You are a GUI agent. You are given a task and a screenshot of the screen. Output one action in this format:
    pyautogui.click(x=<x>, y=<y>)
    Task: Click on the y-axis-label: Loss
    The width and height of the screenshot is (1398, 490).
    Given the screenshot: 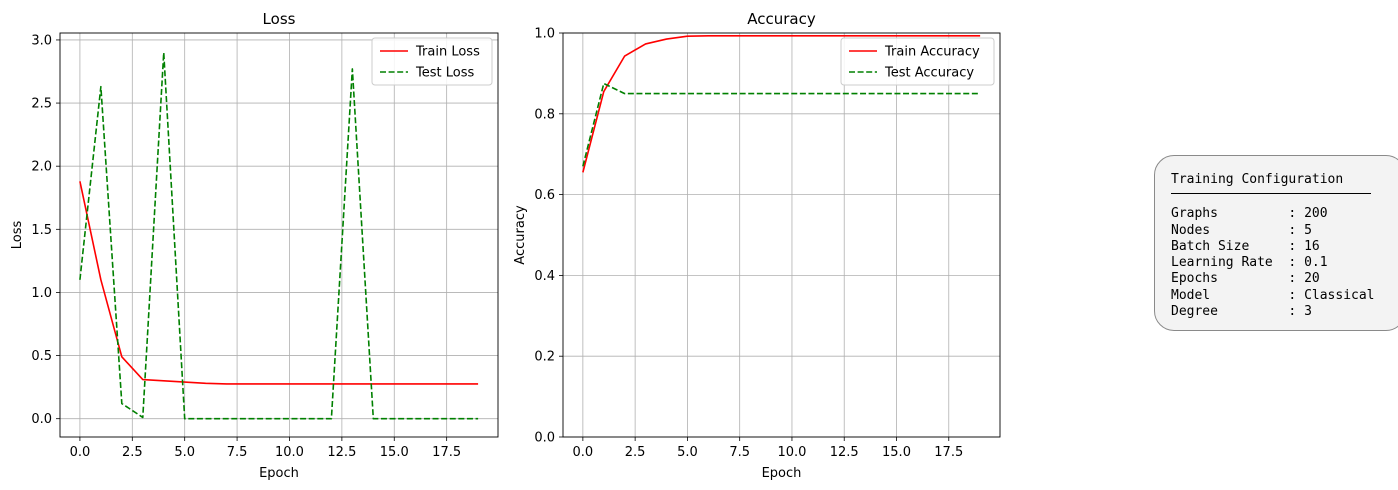 What is the action you would take?
    pyautogui.click(x=17, y=235)
    